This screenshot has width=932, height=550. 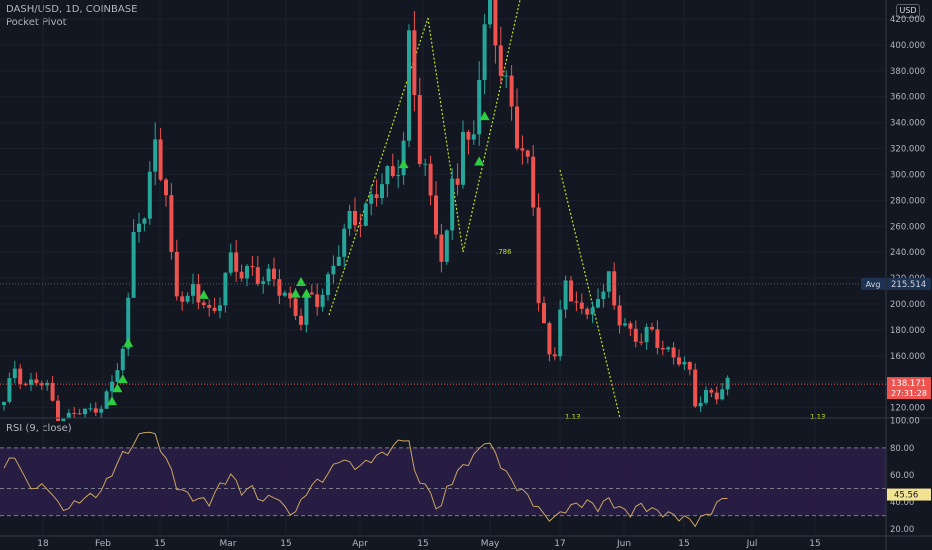 What do you see at coordinates (909, 388) in the screenshot?
I see `current-price-badge` at bounding box center [909, 388].